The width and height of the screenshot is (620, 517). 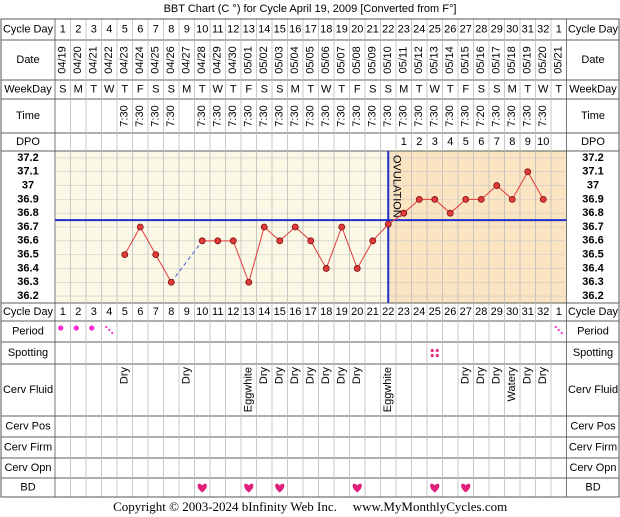 What do you see at coordinates (233, 60) in the screenshot?
I see `date: 04/30` at bounding box center [233, 60].